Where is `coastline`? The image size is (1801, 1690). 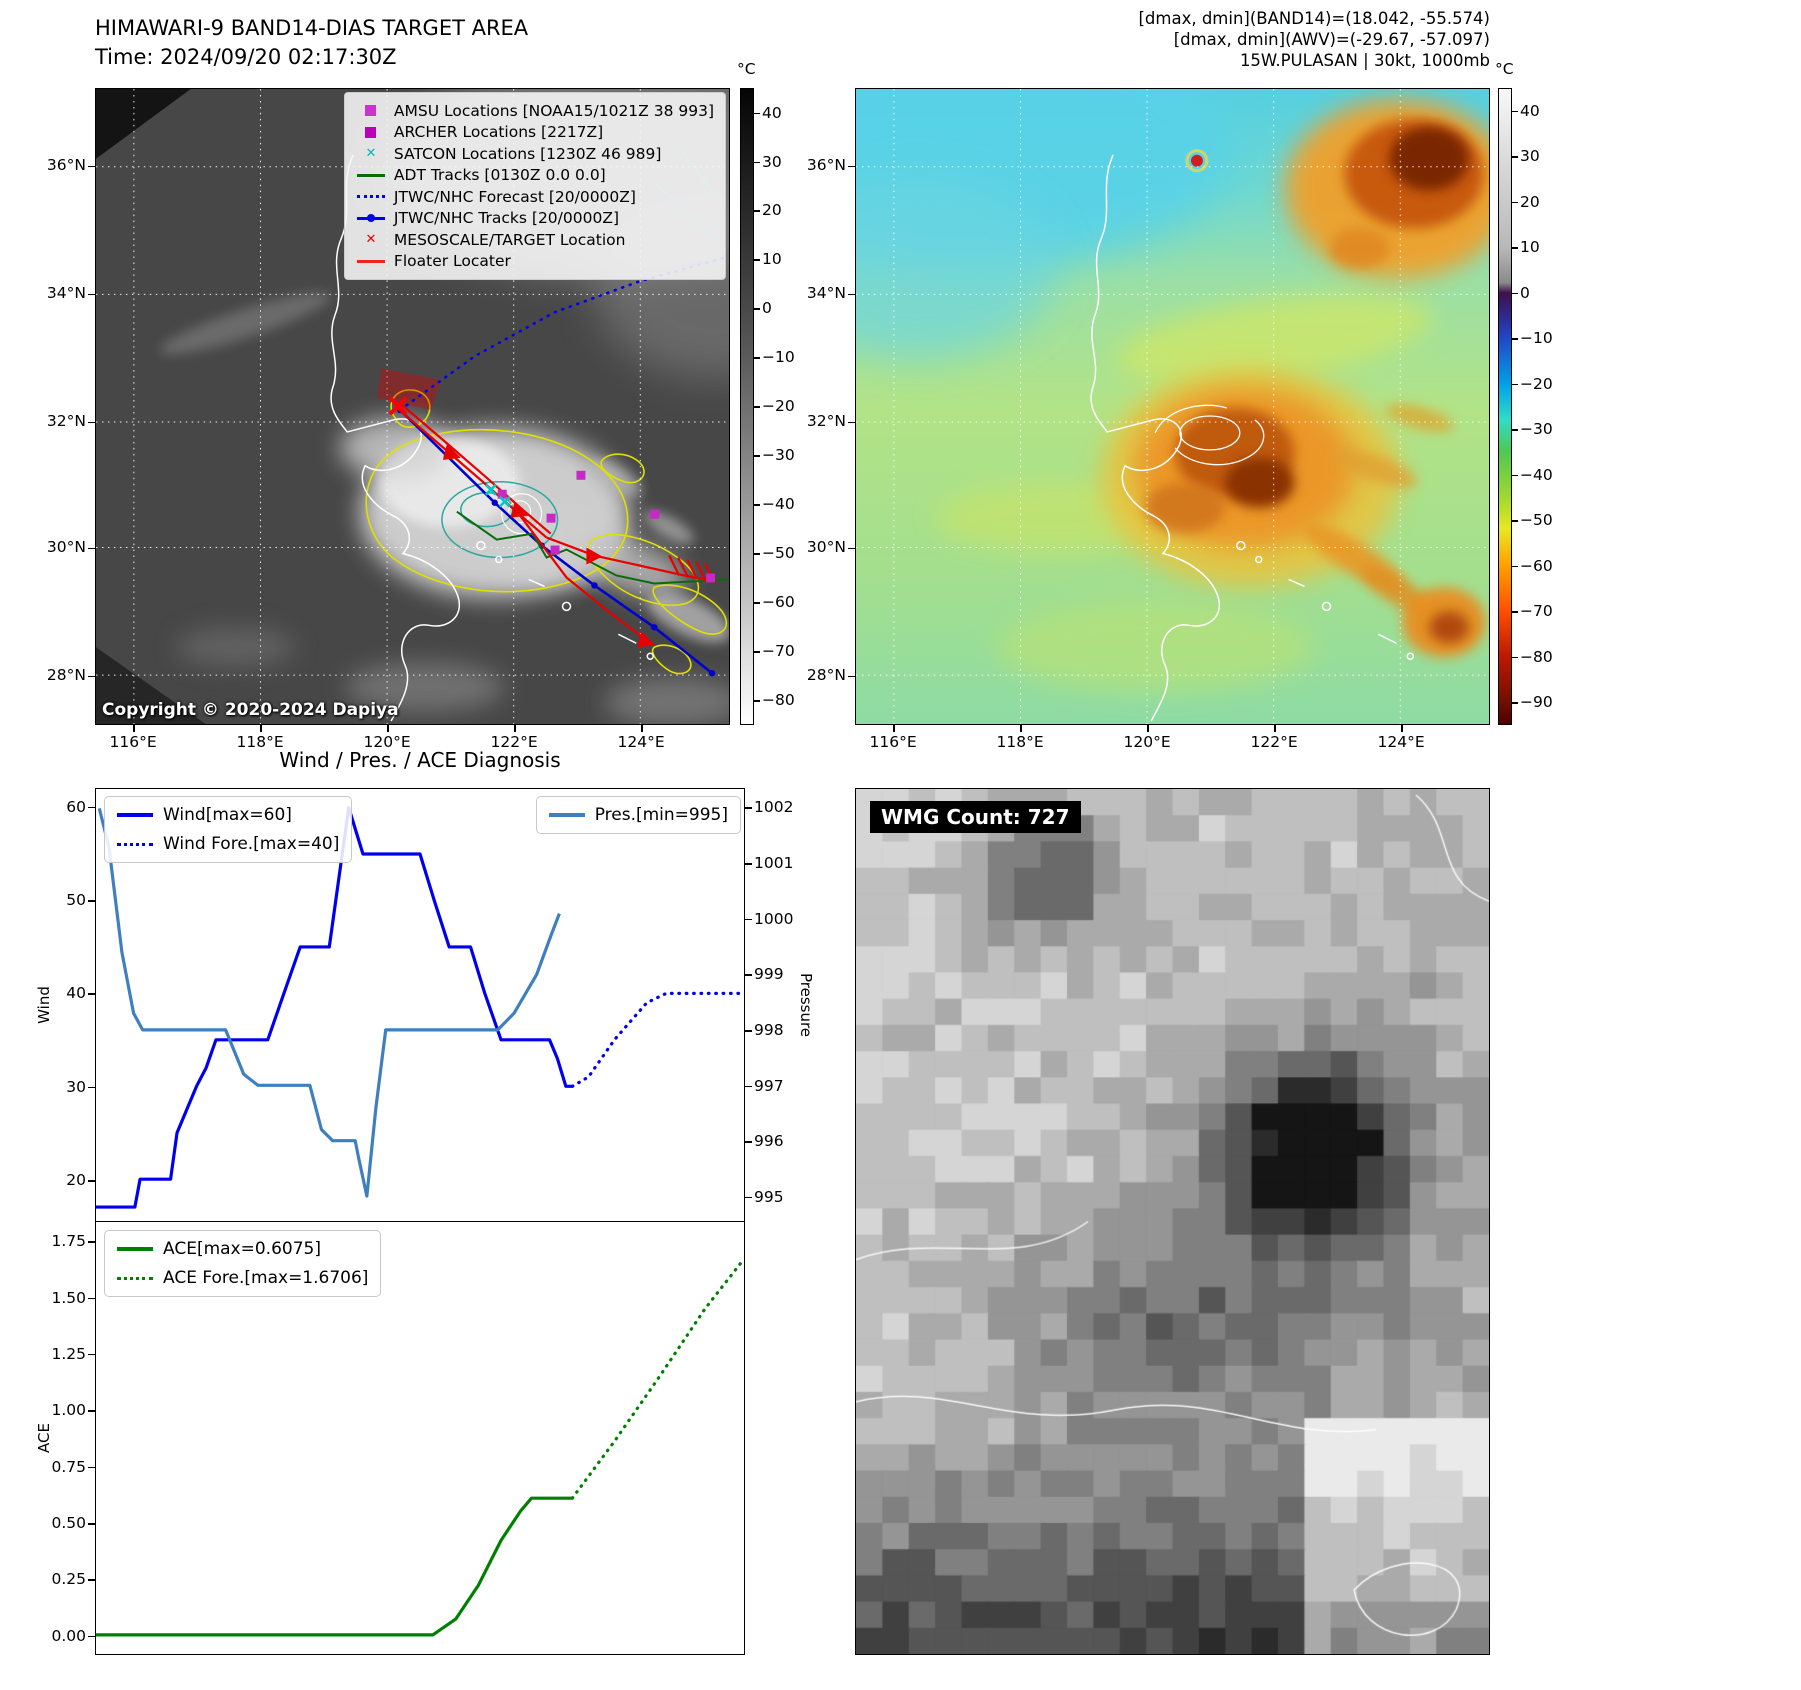
coastline is located at coordinates (1252, 438).